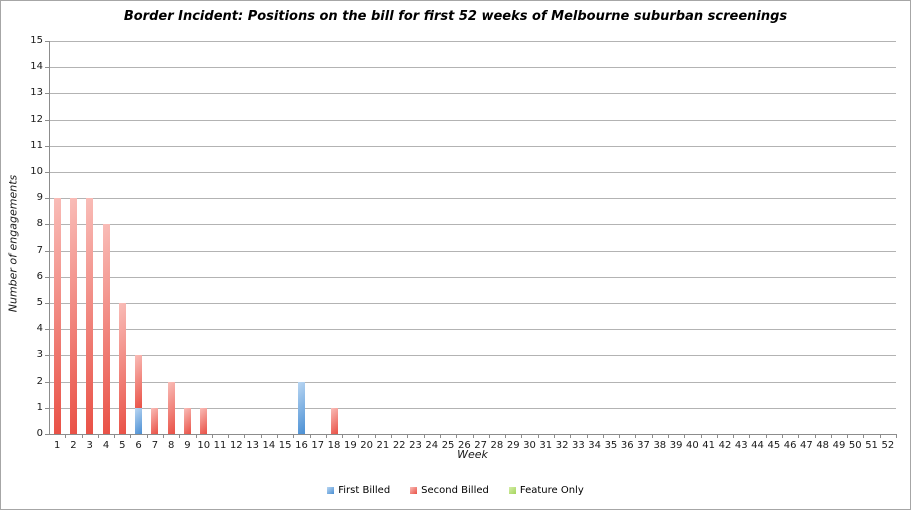 Image resolution: width=911 pixels, height=510 pixels. I want to click on x-tick-label: 19, so click(350, 445).